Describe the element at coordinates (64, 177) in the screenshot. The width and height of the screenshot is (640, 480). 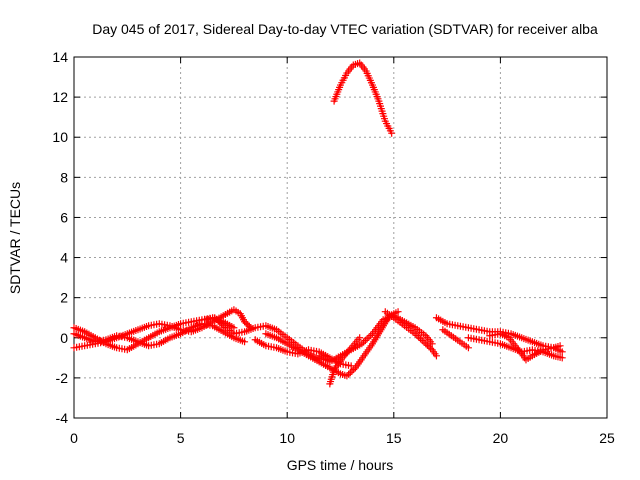
I see `y-tick-label: 8` at that location.